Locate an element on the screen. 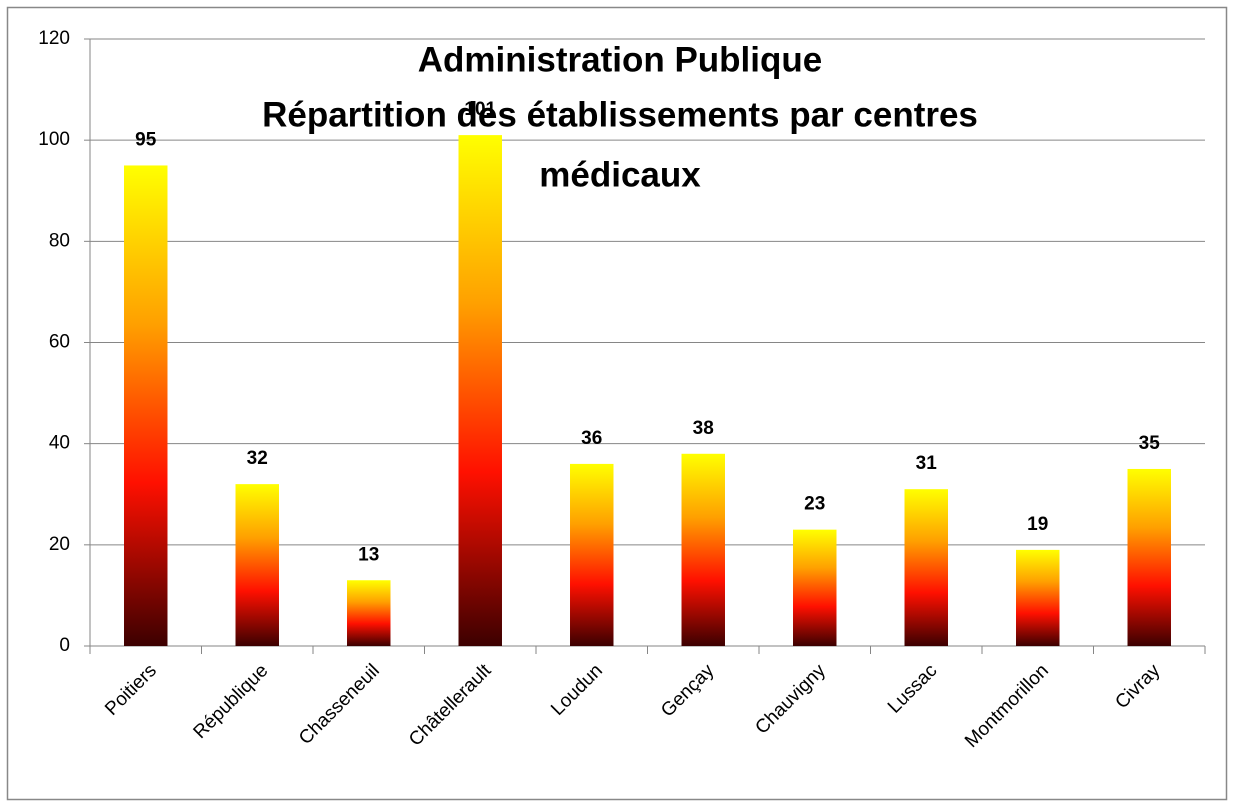  value-label: 36 is located at coordinates (591, 438).